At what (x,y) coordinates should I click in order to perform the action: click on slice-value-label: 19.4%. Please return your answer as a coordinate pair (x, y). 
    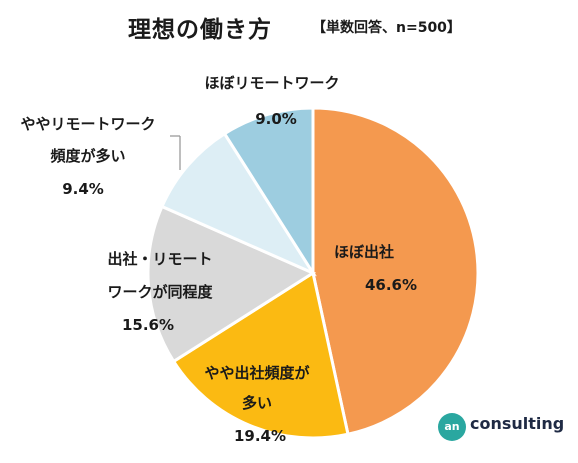
    Looking at the image, I should click on (260, 436).